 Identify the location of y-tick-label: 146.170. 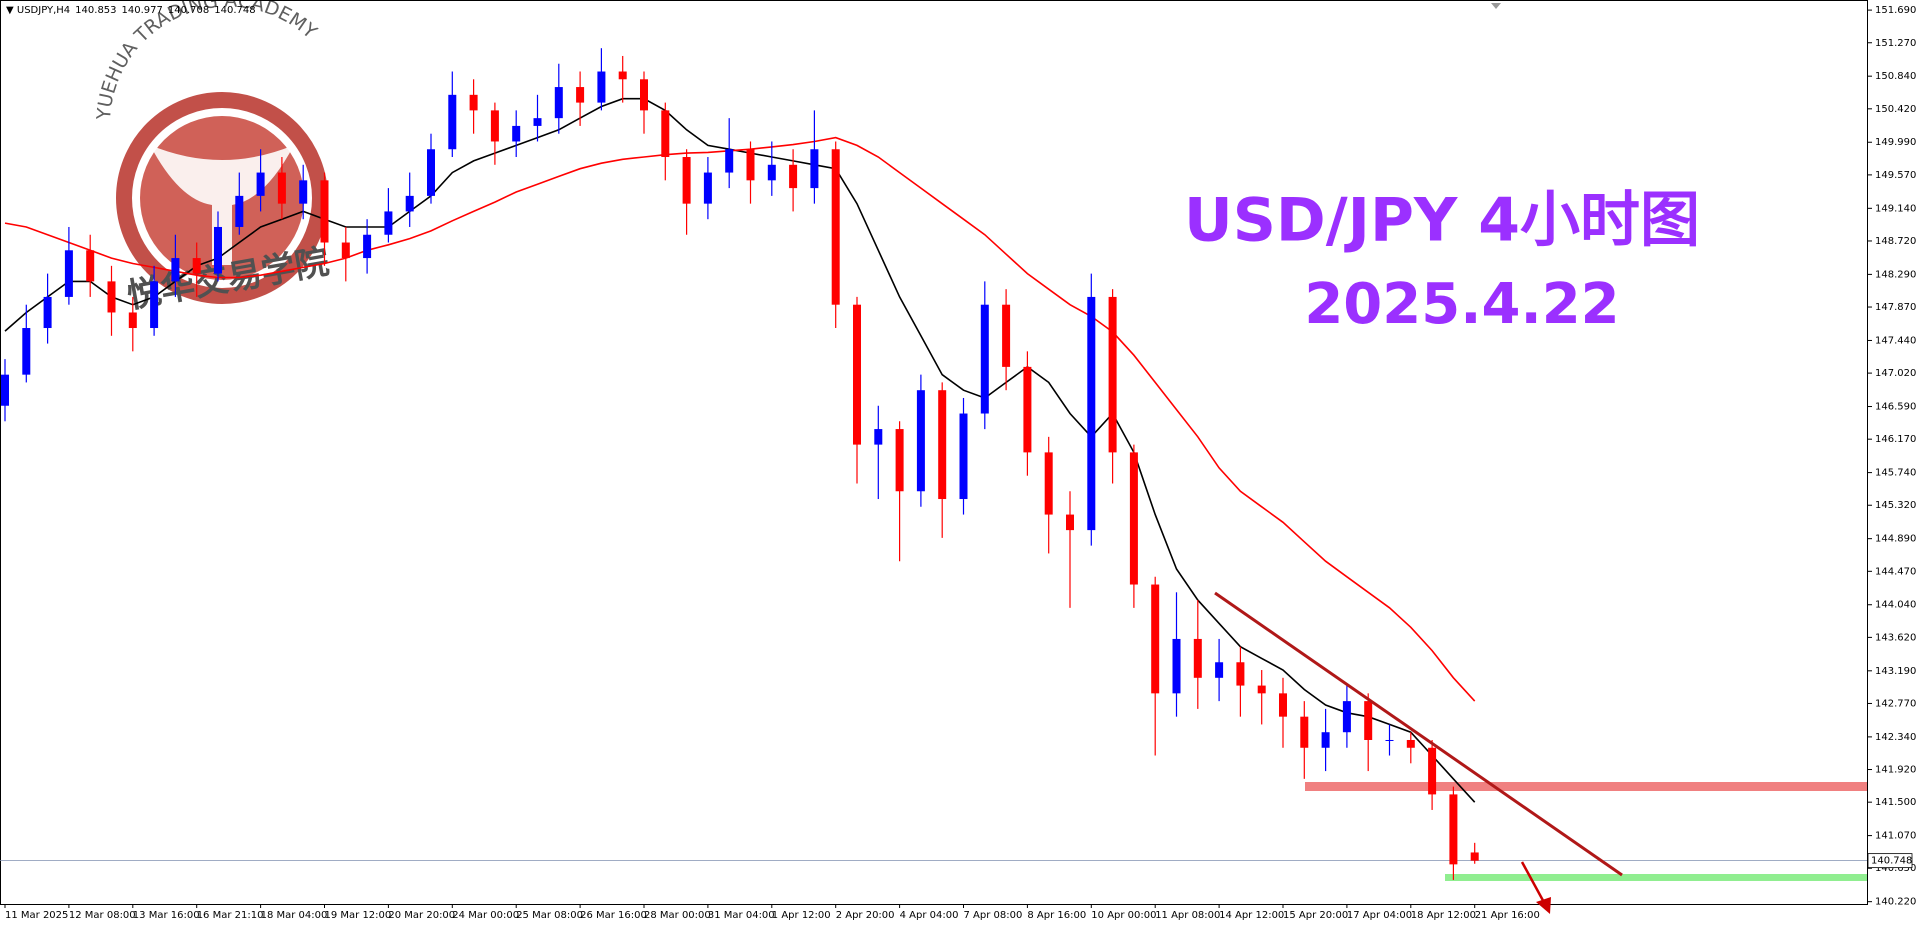
(1895, 439).